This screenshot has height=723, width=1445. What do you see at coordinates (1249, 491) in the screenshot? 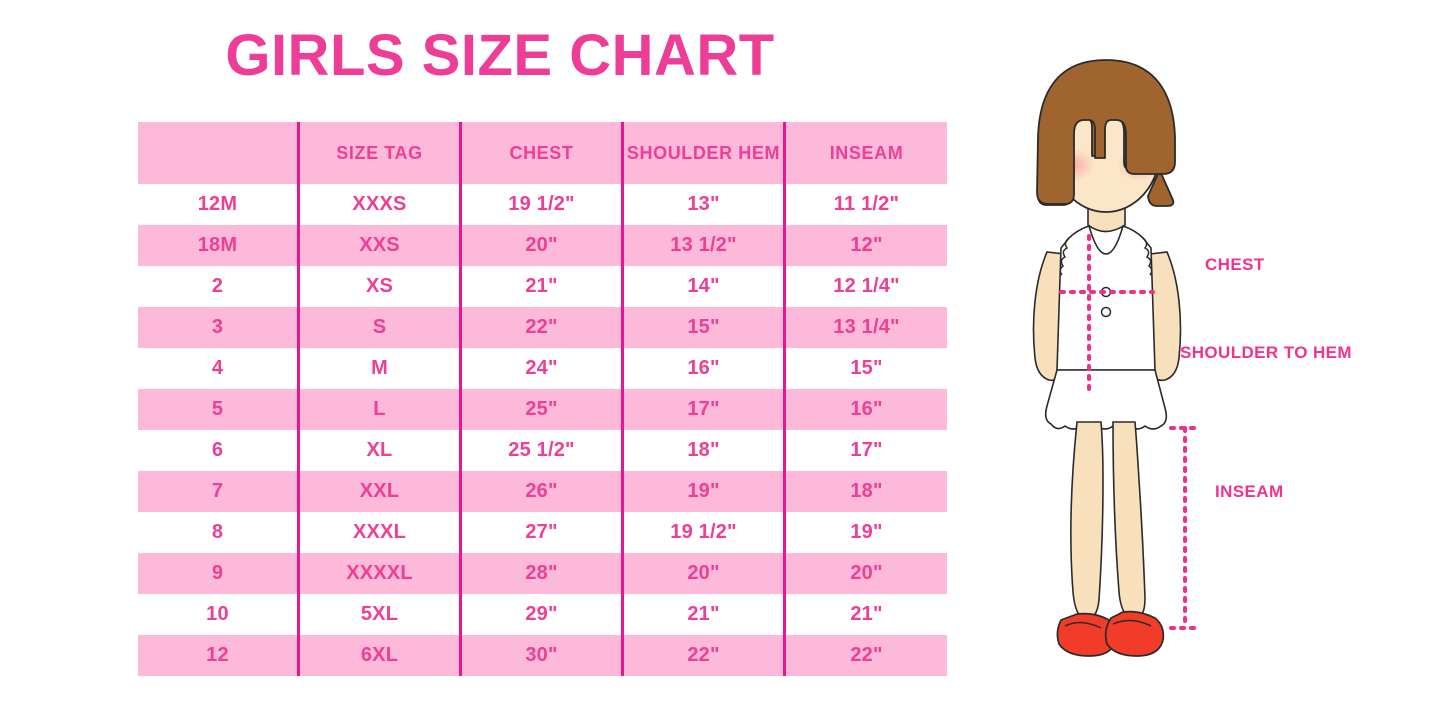
I see `measurement-label-inseam: INSEAM` at bounding box center [1249, 491].